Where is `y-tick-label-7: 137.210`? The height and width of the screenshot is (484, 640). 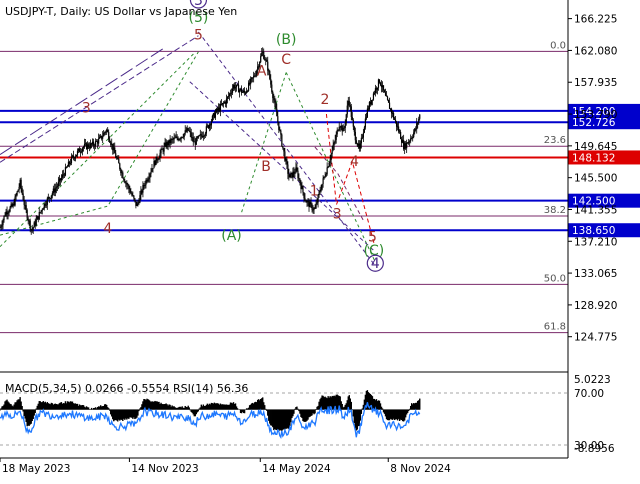 y-tick-label-7: 137.210 is located at coordinates (595, 242).